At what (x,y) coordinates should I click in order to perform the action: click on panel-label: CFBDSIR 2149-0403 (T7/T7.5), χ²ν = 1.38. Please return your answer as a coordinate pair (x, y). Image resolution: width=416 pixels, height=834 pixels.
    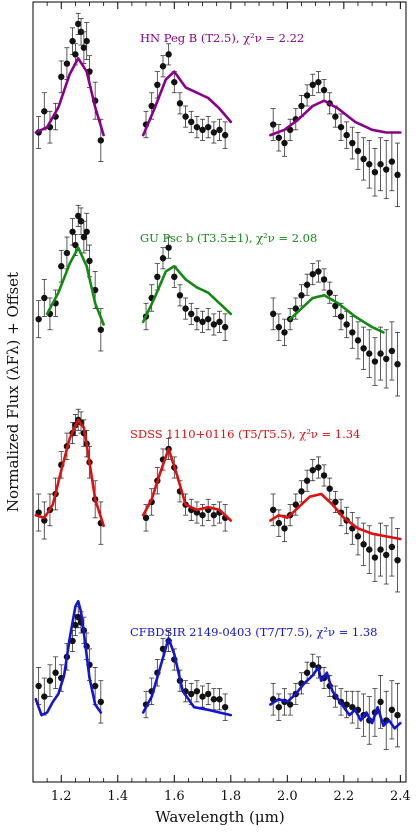
    Looking at the image, I should click on (254, 632).